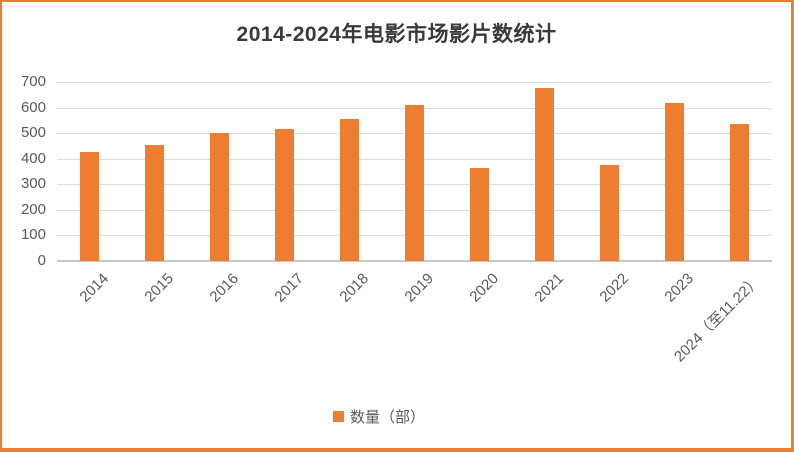 The height and width of the screenshot is (452, 794). I want to click on x-axis-tick-label: 2024（至11.22）, so click(717, 319).